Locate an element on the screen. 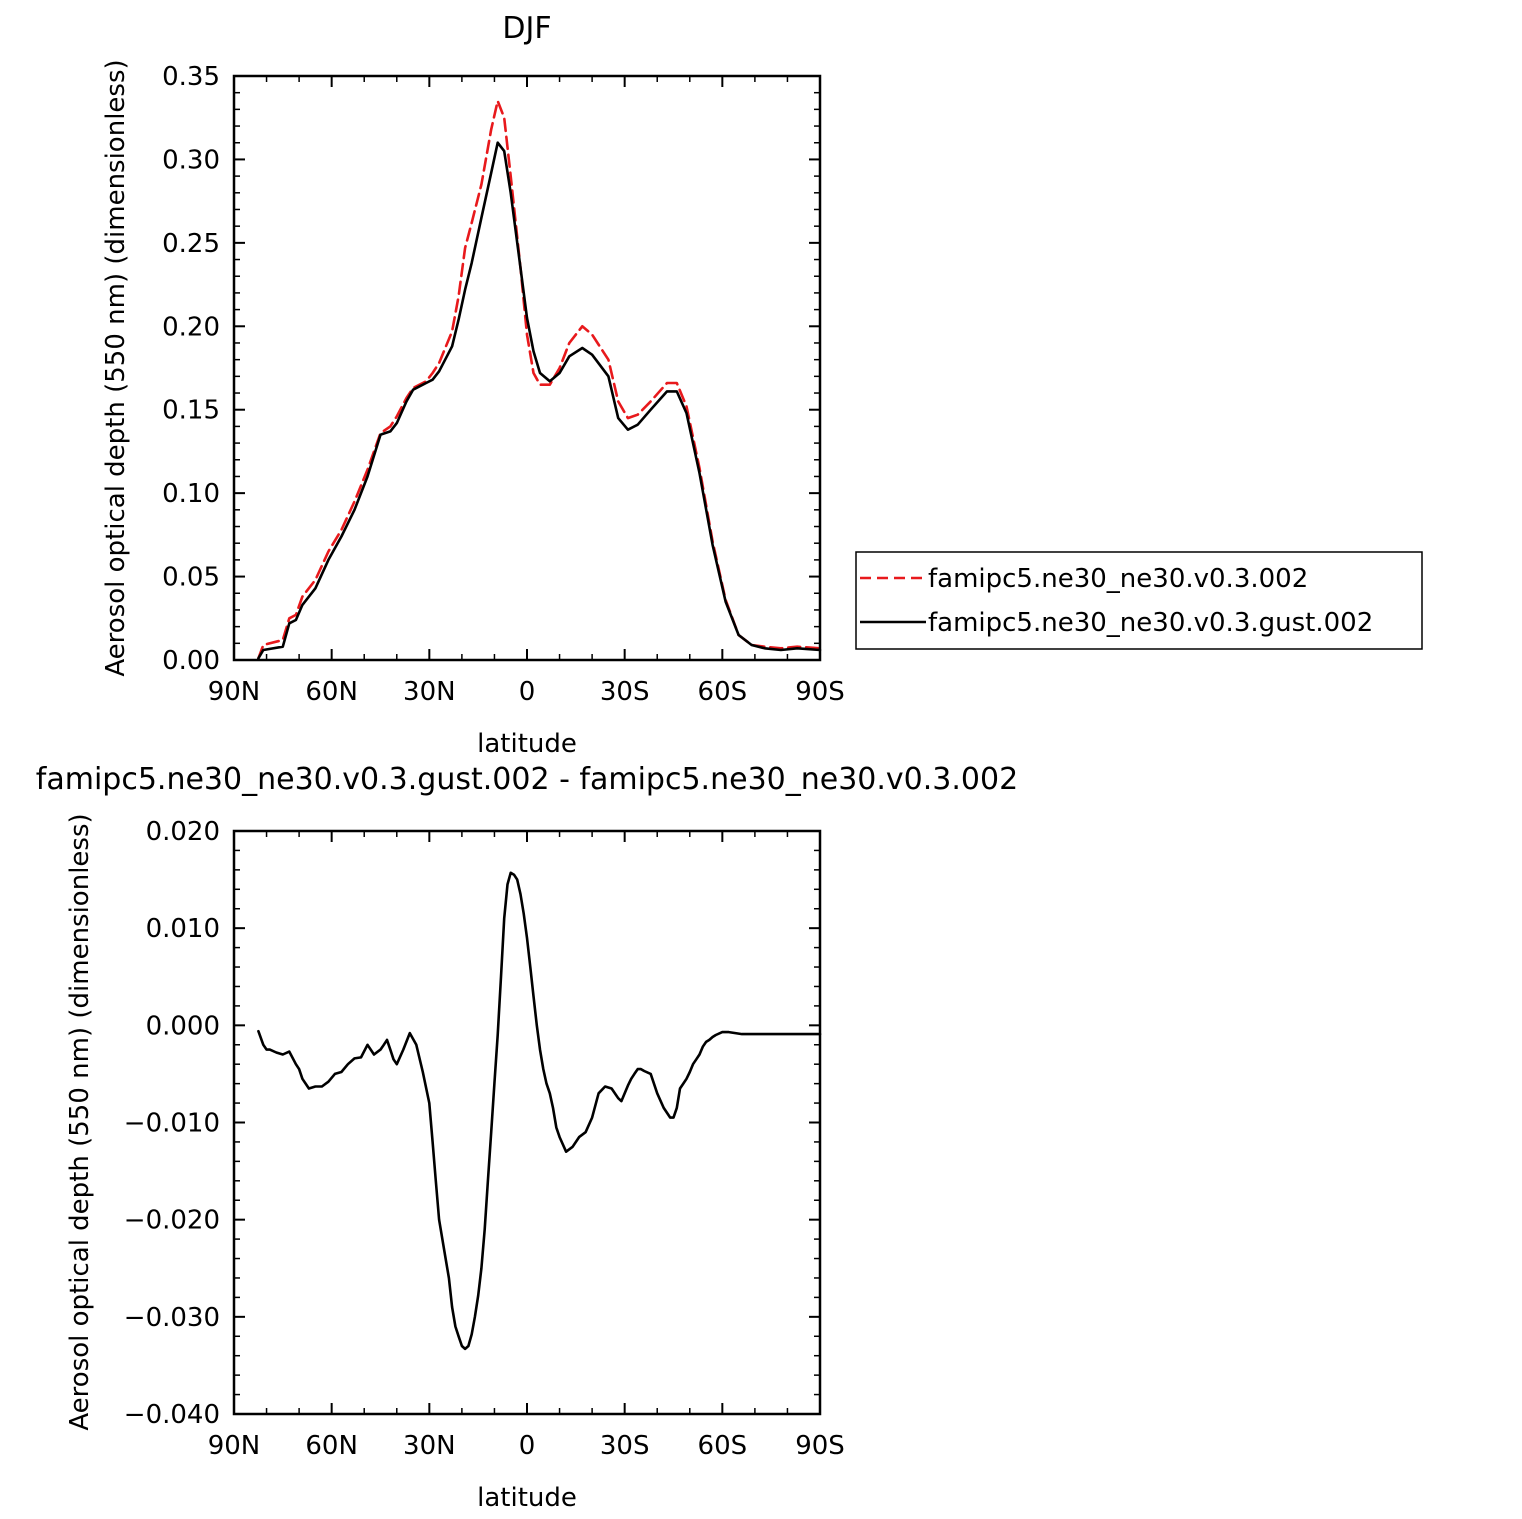 The height and width of the screenshot is (1519, 1522). top-y-tick-label: 0.35 is located at coordinates (191, 77).